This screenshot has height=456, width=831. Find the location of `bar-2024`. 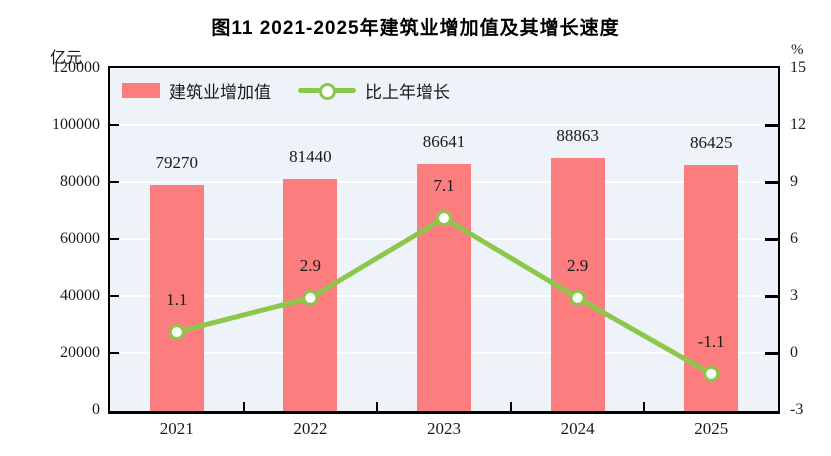

bar-2024 is located at coordinates (577, 284).